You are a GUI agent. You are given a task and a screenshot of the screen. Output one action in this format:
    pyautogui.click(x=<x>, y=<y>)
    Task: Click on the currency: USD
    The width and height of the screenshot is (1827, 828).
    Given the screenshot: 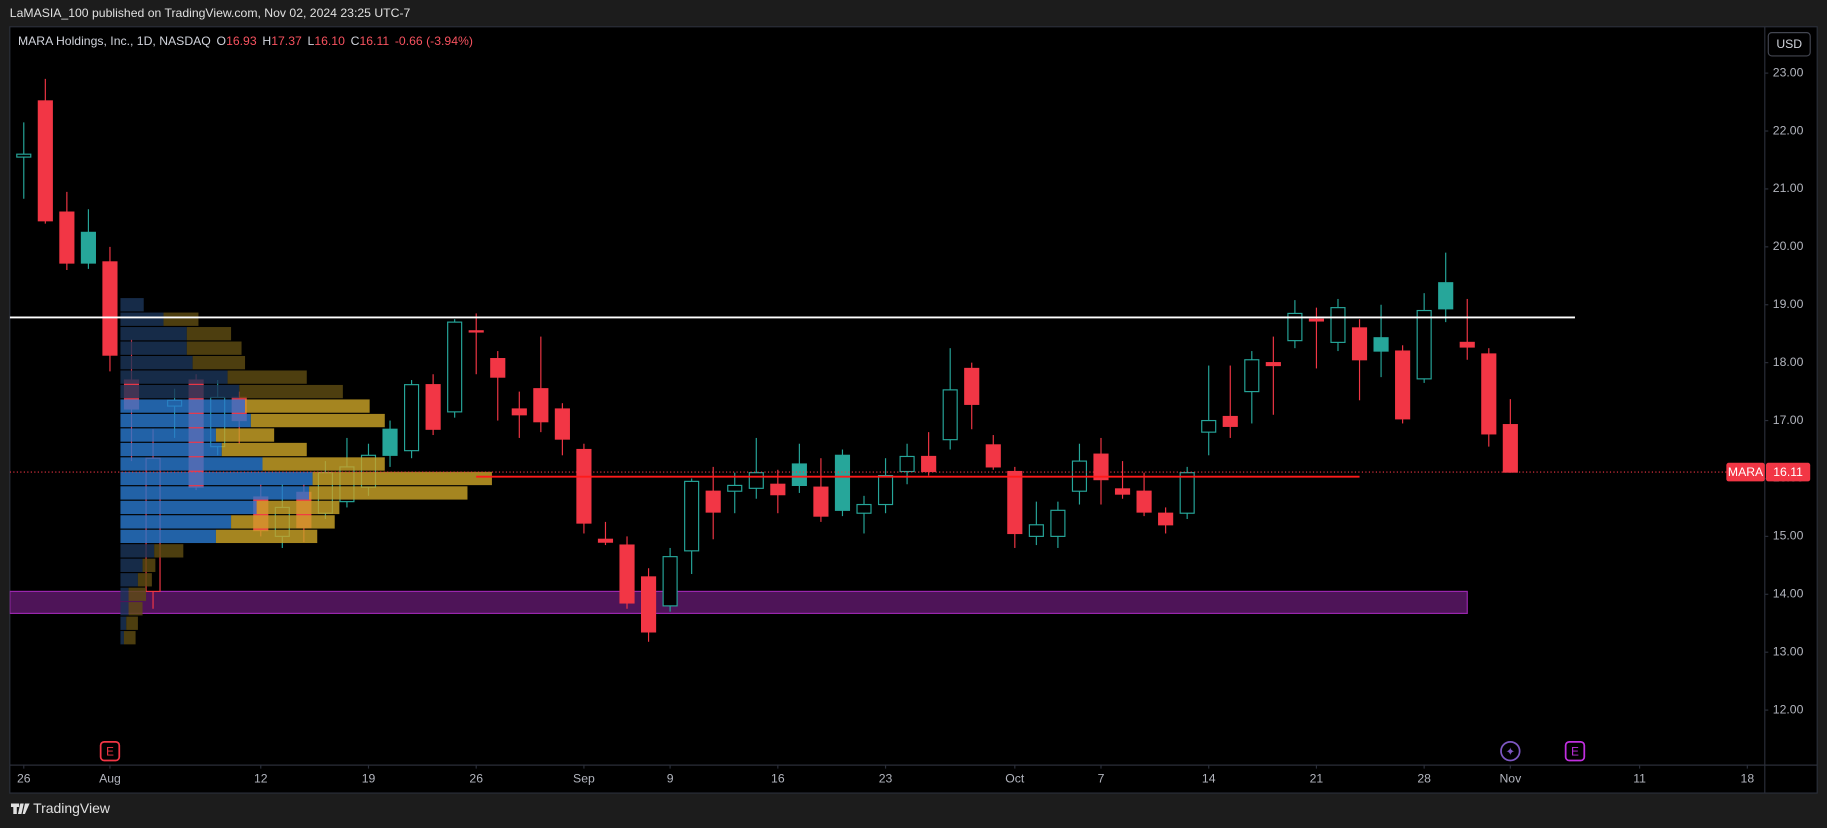 What is the action you would take?
    pyautogui.click(x=1789, y=44)
    